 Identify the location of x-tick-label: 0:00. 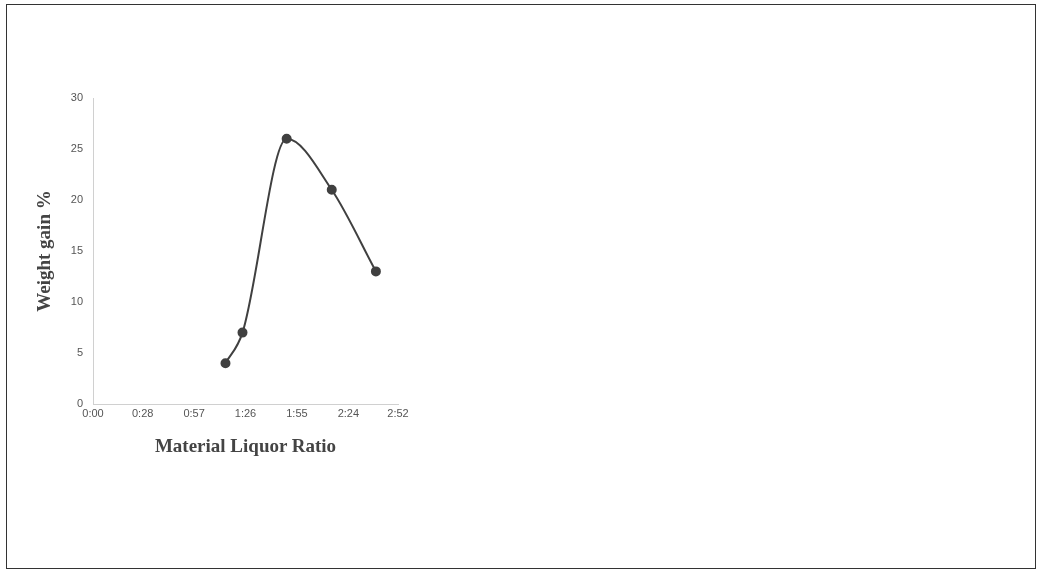
(93, 412).